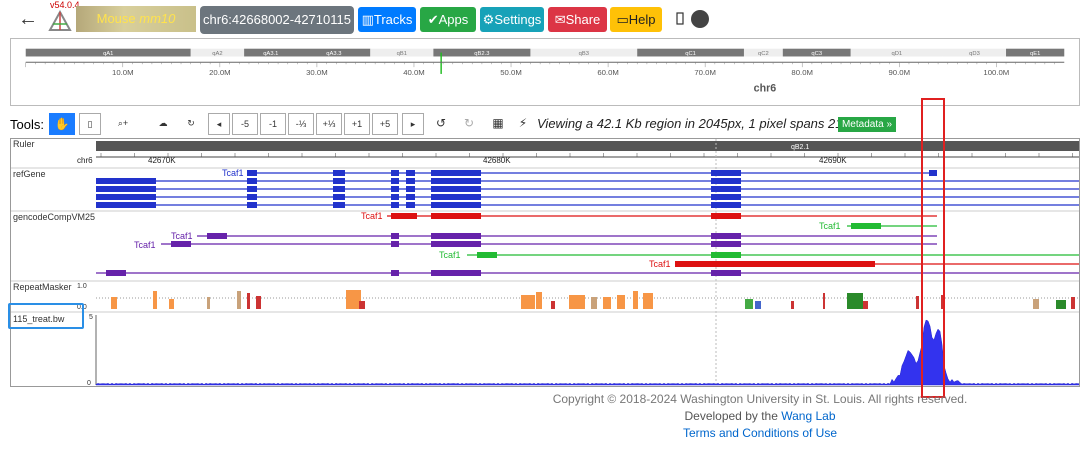  I want to click on repeatmasker-track: 1.0 0.0, so click(578, 297).